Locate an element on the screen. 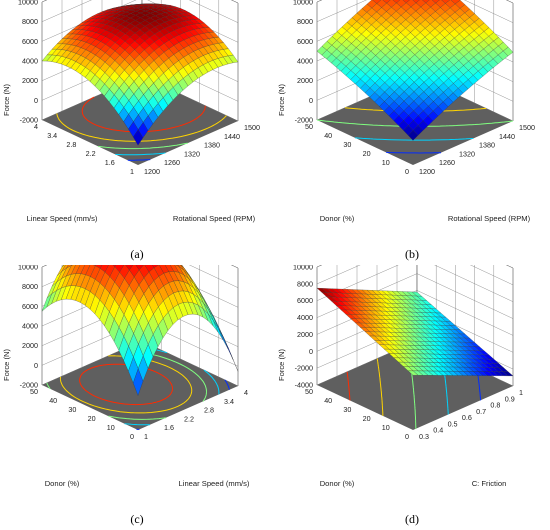 Image resolution: width=550 pixels, height=530 pixels. x-tick-label: 1380 is located at coordinates (487, 145).